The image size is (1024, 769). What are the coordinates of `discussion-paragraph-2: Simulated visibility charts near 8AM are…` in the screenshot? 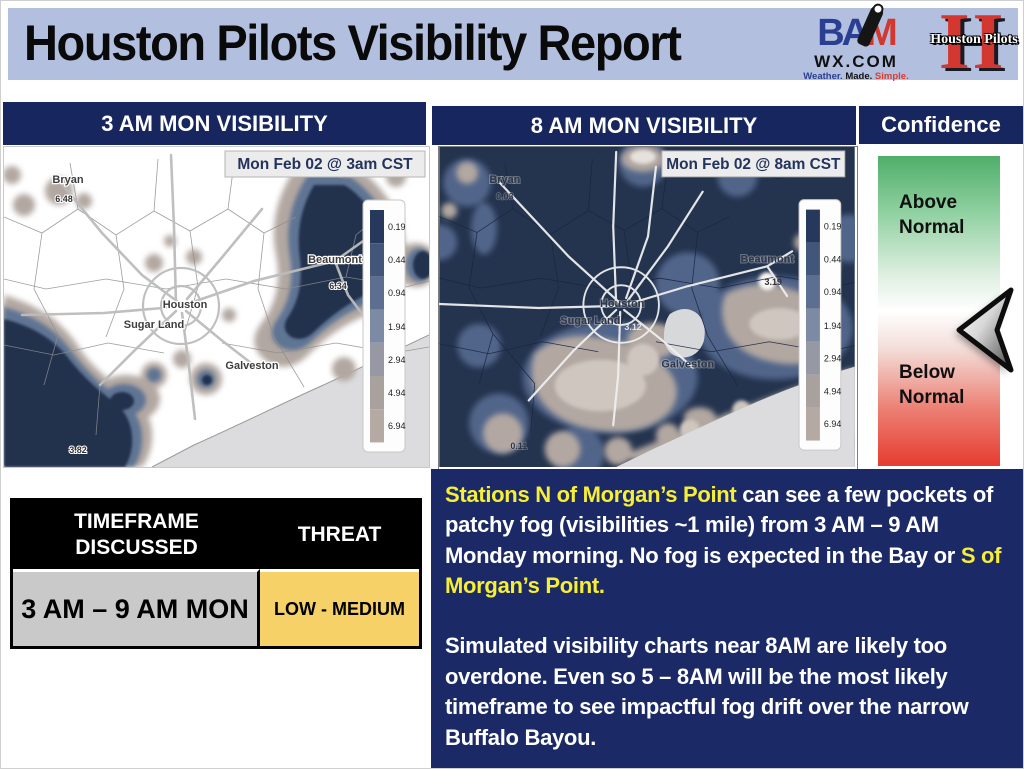 It's located at (707, 691).